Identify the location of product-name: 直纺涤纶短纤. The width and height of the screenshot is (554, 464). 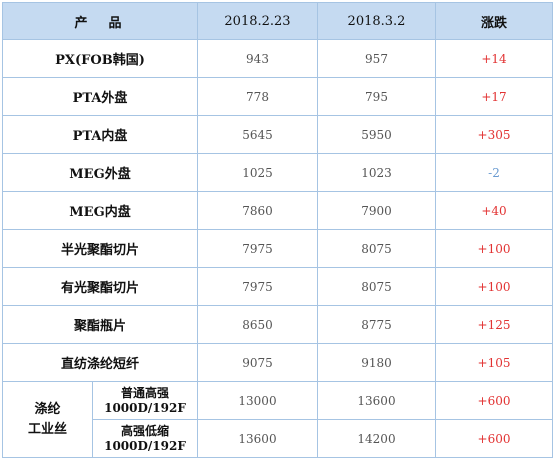
(100, 362).